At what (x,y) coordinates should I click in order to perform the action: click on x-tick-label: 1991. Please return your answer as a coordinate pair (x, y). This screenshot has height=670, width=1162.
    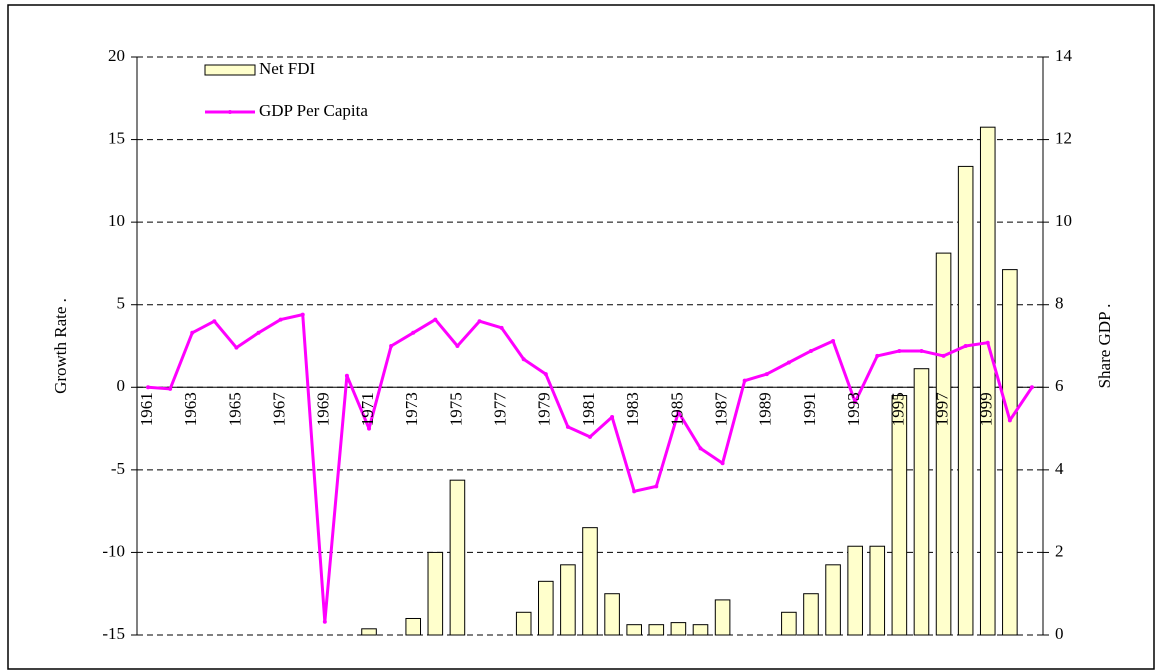
    Looking at the image, I should click on (809, 409).